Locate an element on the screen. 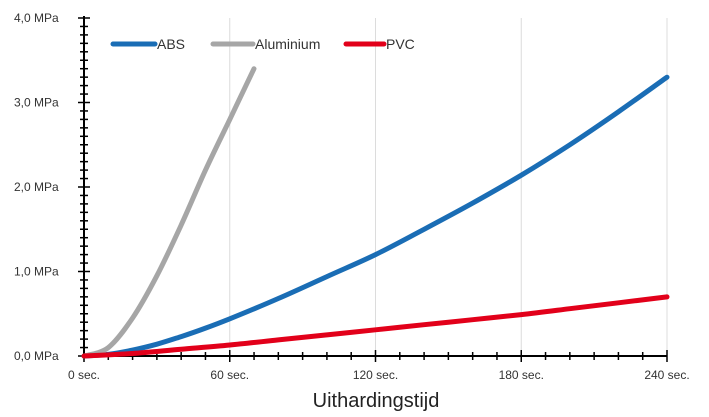  y-tick-label: 2,0 MPa is located at coordinates (36, 187).